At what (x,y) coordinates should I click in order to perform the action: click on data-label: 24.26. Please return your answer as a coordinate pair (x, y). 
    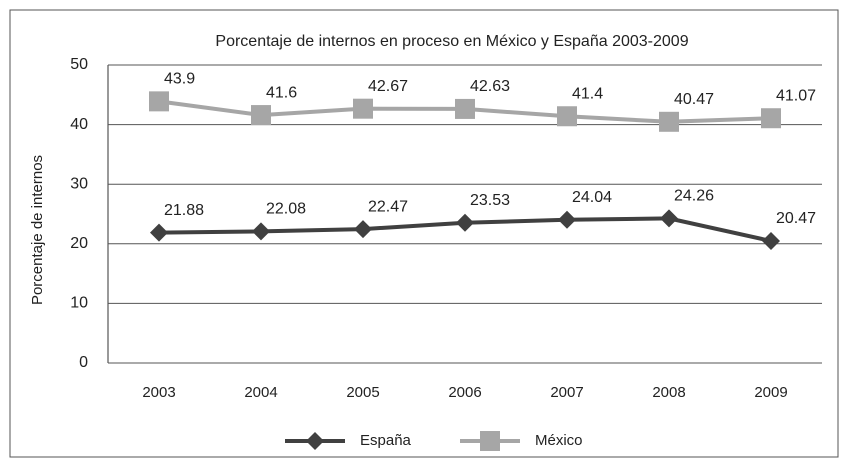
    Looking at the image, I should click on (694, 196).